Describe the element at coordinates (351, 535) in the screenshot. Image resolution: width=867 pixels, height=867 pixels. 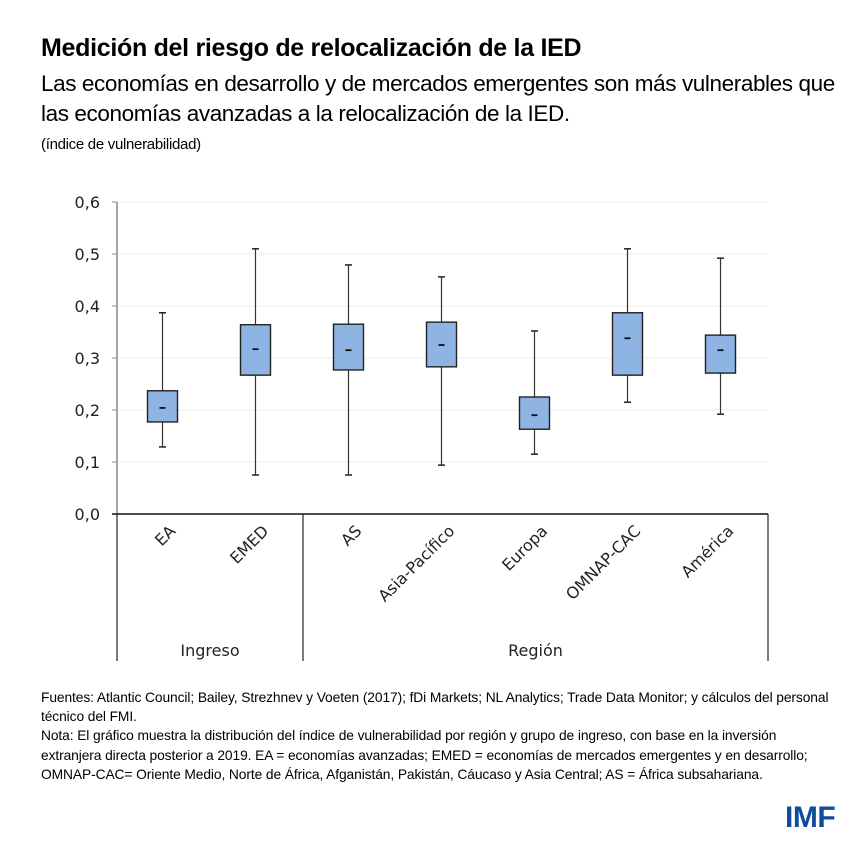
I see `category-label: AS` at that location.